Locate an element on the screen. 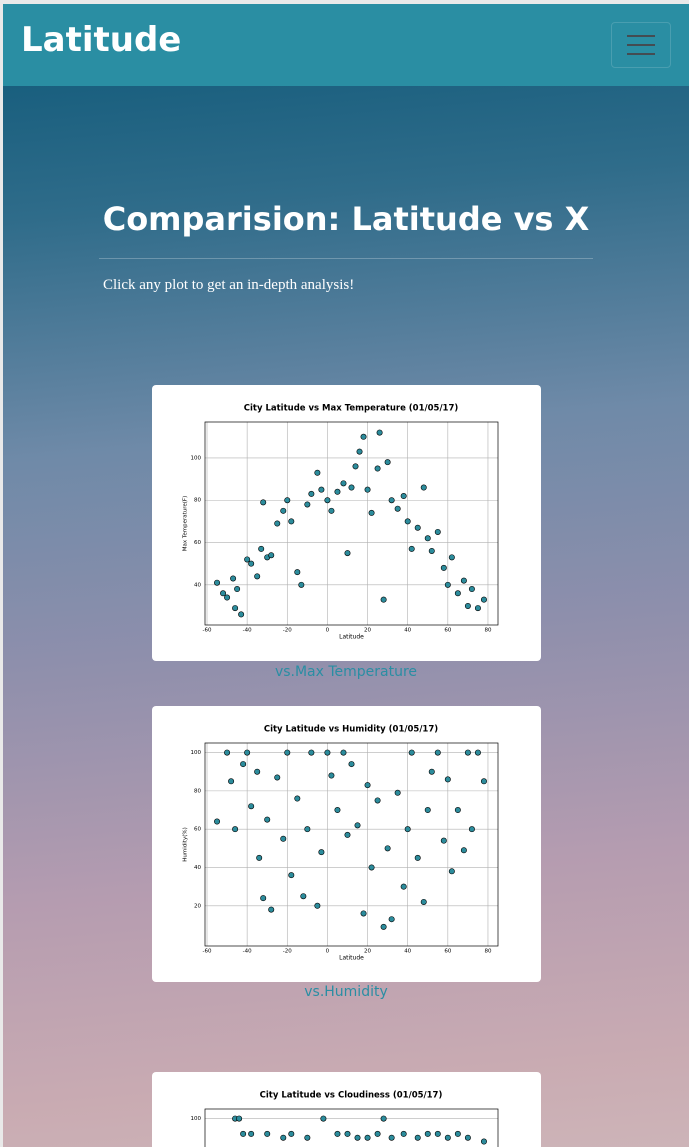  chart-title: City Latitude vs Cloudiness (01/05/17) is located at coordinates (351, 1096).